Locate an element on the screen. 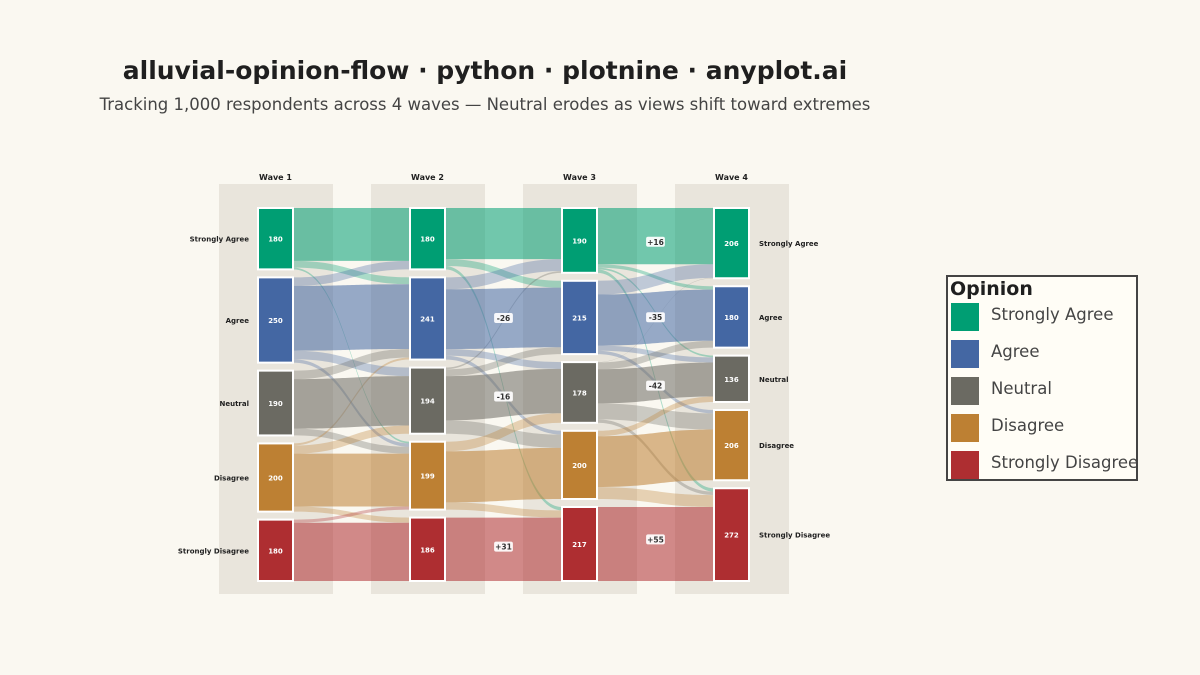  node-w2-neutral-value: 194 is located at coordinates (427, 402).